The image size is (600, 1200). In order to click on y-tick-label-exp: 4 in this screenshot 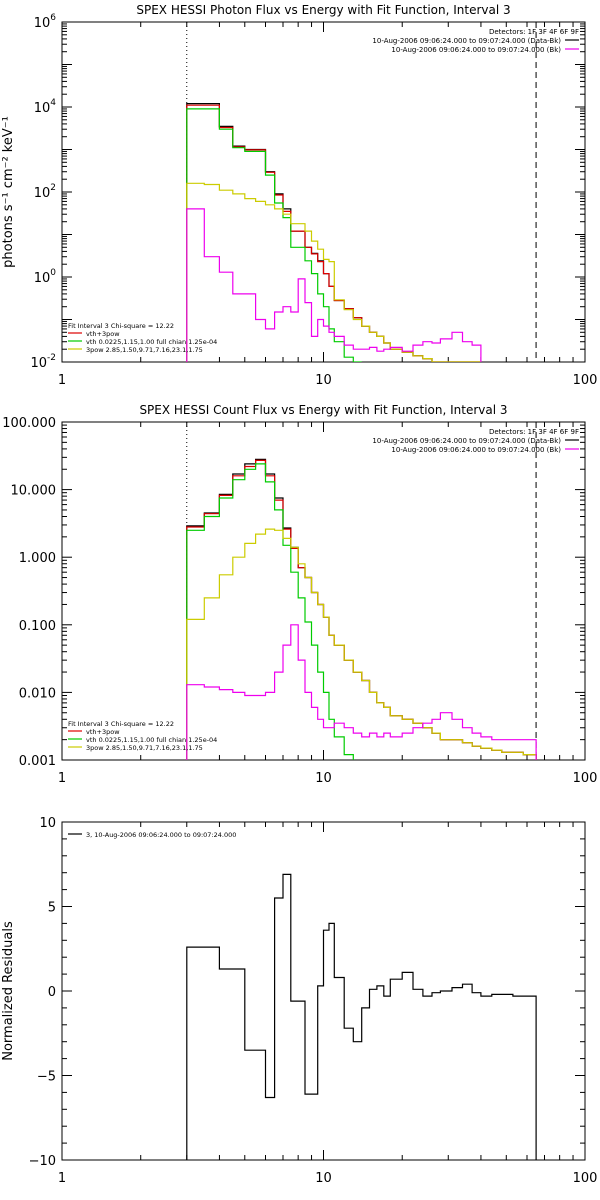, I will do `click(53, 103)`.